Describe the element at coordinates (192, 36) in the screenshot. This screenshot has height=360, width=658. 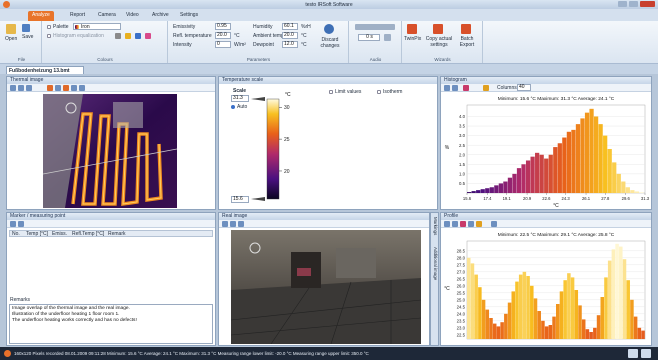
I see `refl-label: Refl. temperature` at that location.